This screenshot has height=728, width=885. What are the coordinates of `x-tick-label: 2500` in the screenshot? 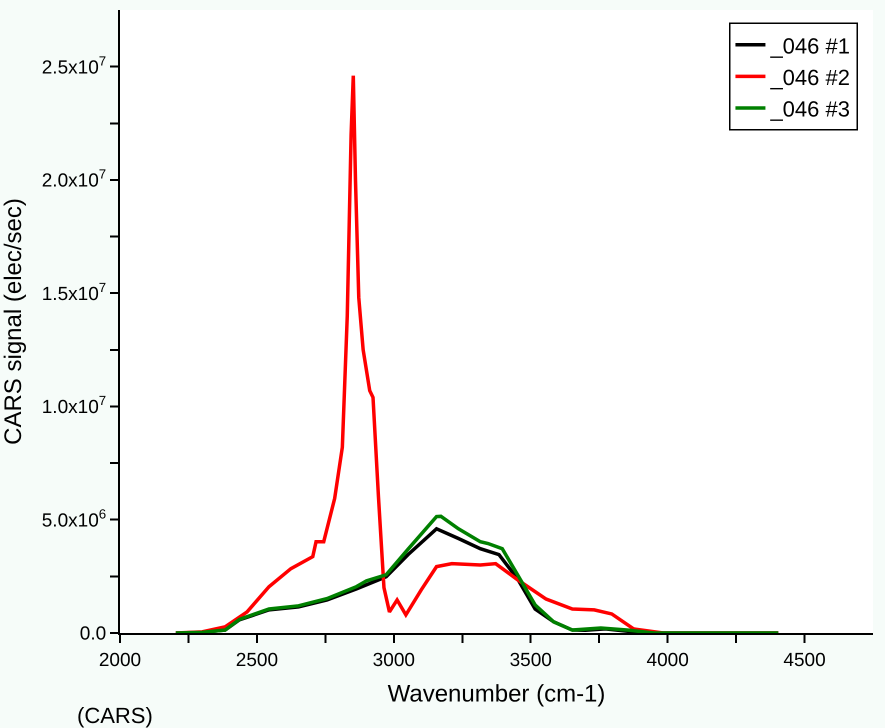 It's located at (257, 660).